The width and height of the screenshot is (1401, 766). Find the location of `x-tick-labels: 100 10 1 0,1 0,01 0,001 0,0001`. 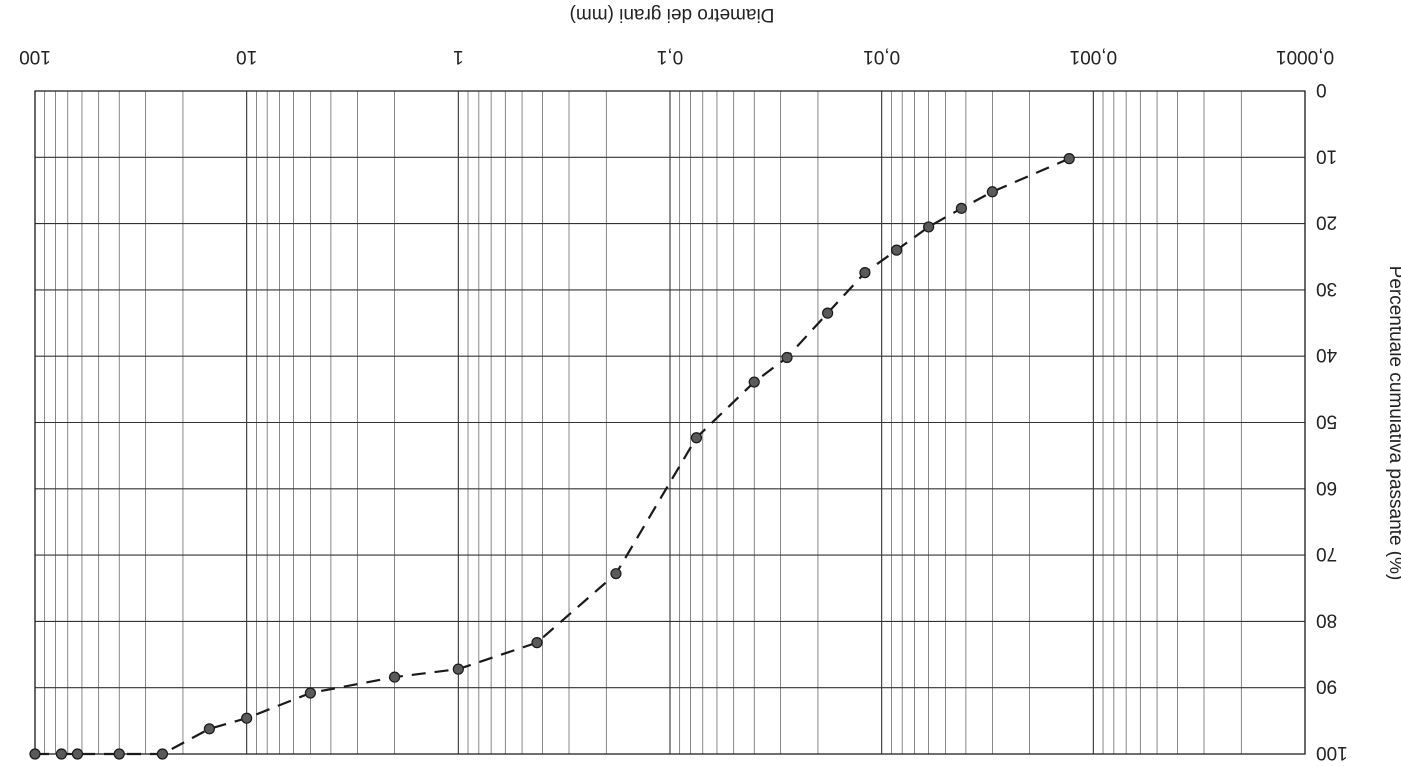

x-tick-labels: 100 10 1 0,1 0,01 0,001 0,0001 is located at coordinates (676, 56).